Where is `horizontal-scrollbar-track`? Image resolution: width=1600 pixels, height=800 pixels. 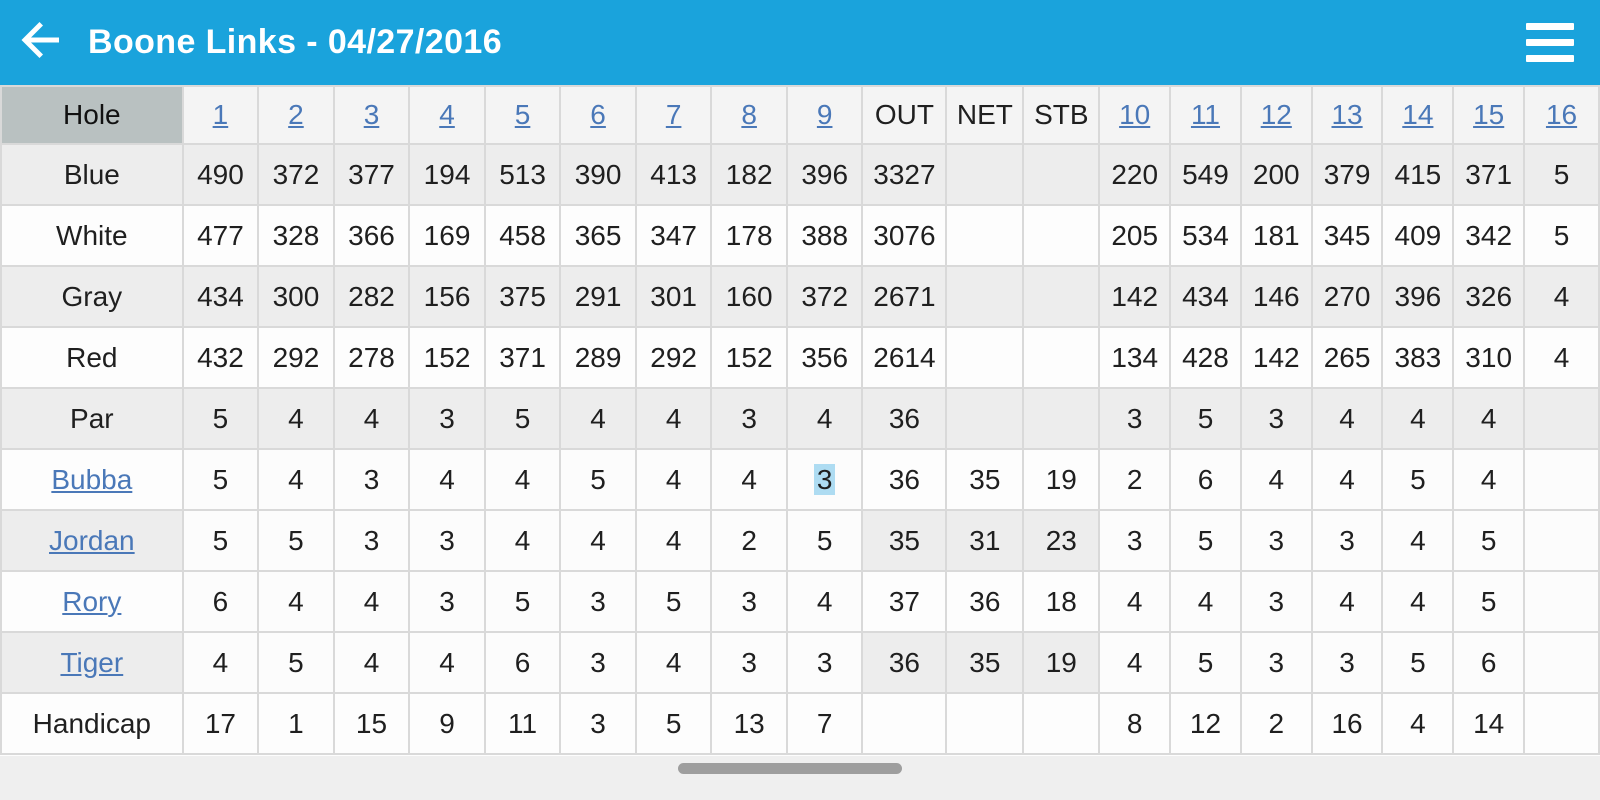 horizontal-scrollbar-track is located at coordinates (800, 778).